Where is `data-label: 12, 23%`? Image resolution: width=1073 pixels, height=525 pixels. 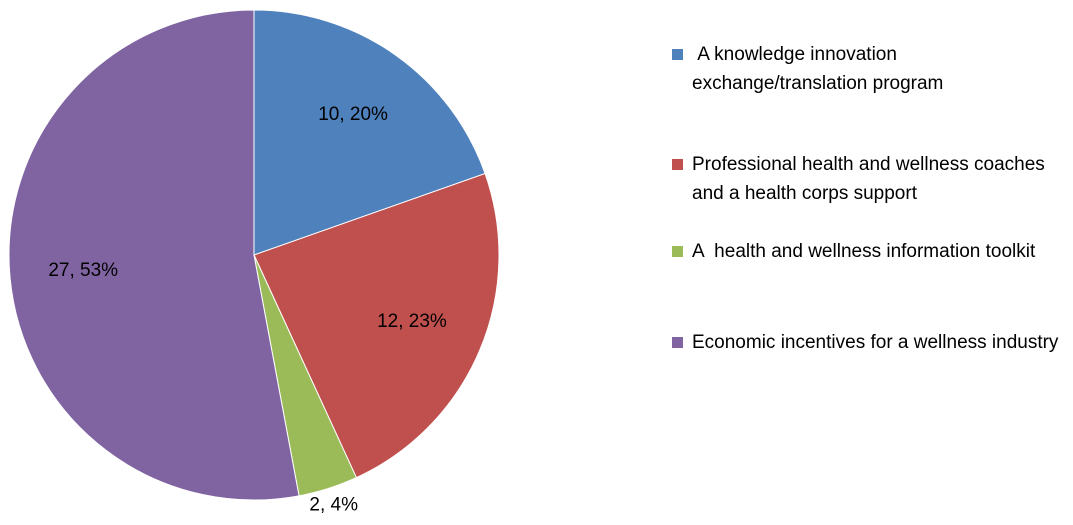 data-label: 12, 23% is located at coordinates (412, 321).